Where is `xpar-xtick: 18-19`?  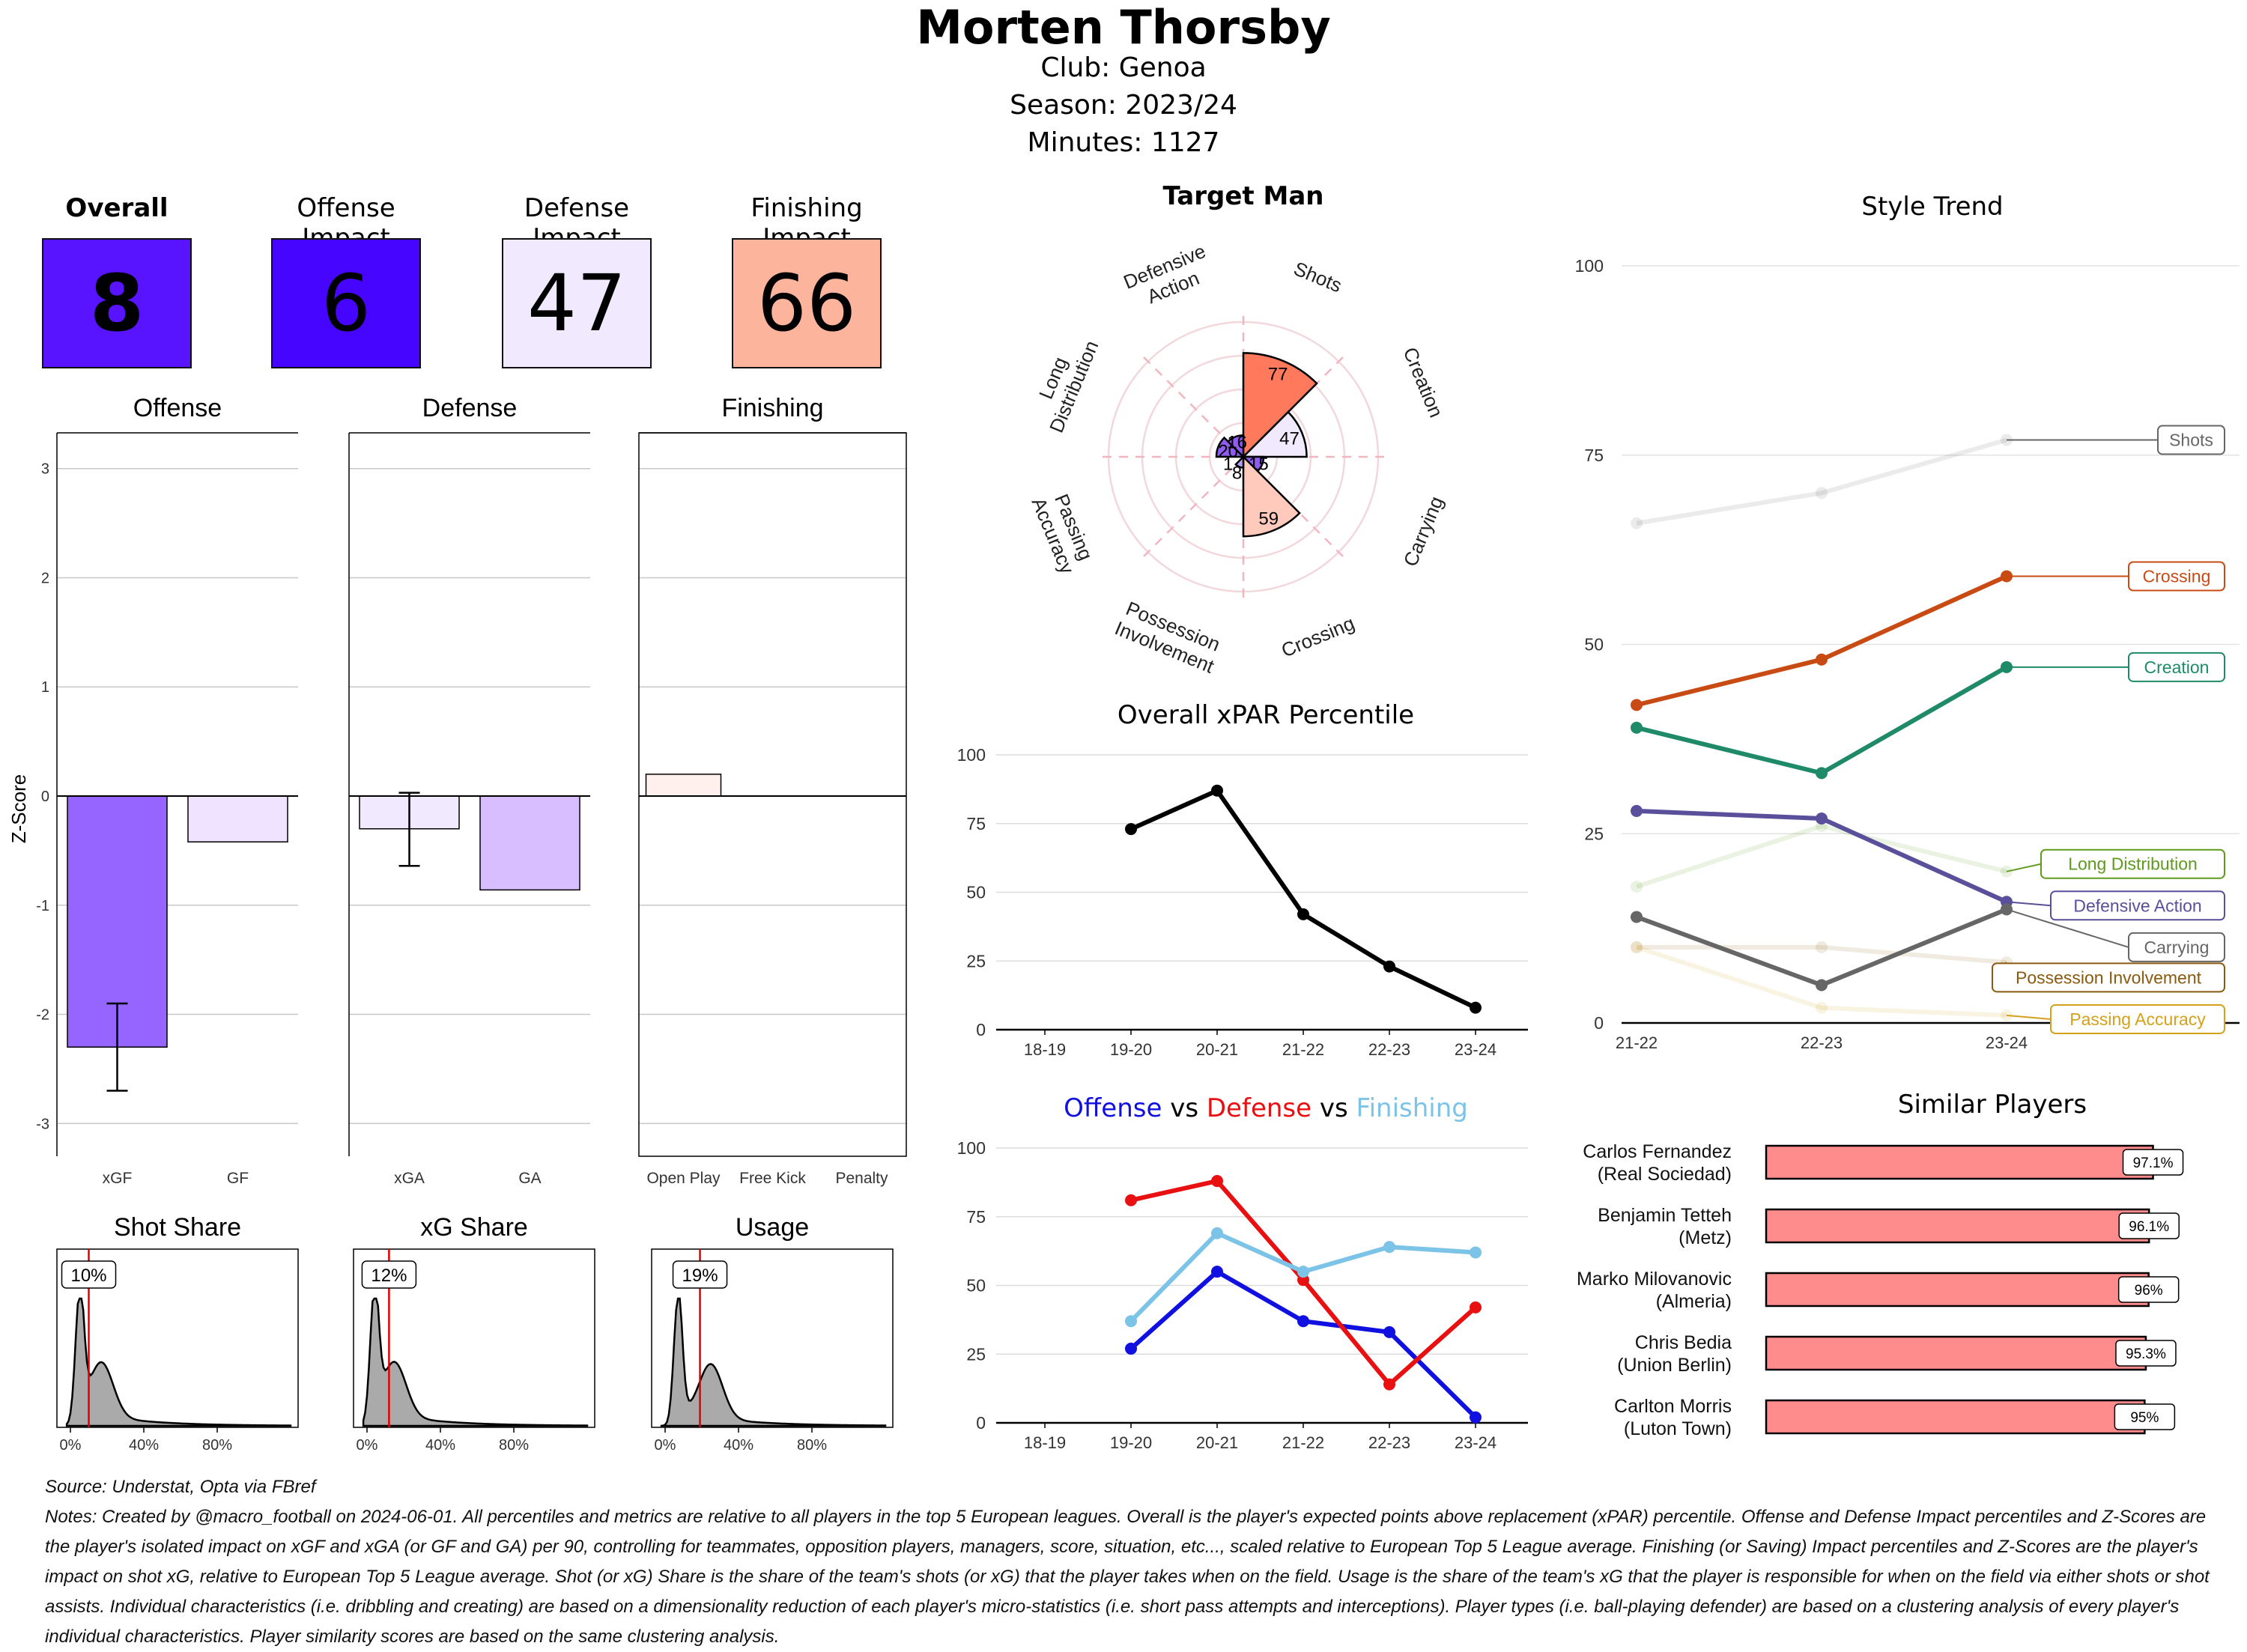 xpar-xtick: 18-19 is located at coordinates (1045, 1049).